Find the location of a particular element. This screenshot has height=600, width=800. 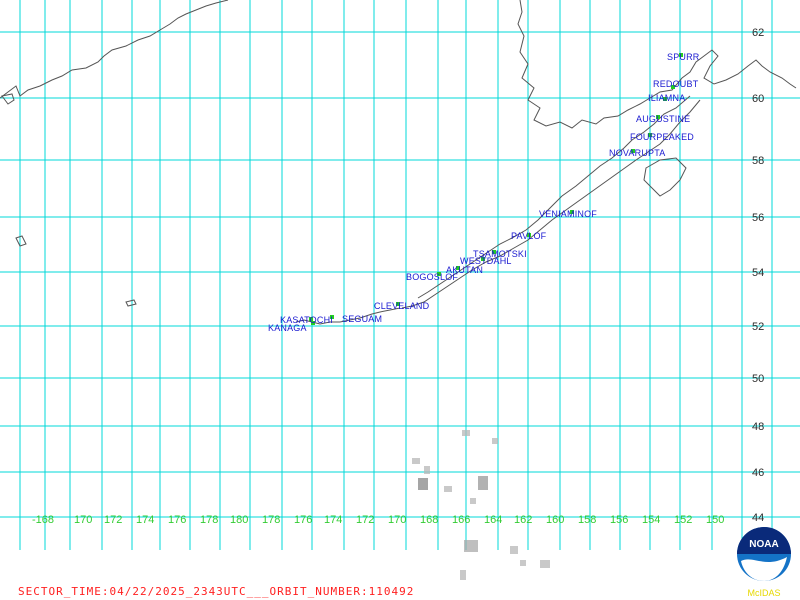

latitude-label: 56 is located at coordinates (758, 218).